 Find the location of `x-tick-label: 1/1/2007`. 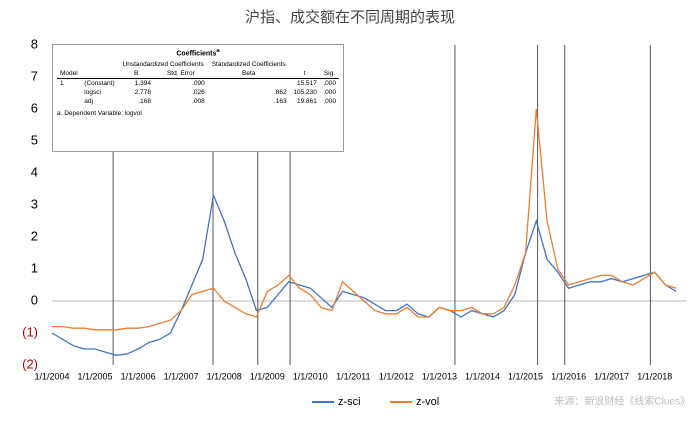

x-tick-label: 1/1/2007 is located at coordinates (181, 376).